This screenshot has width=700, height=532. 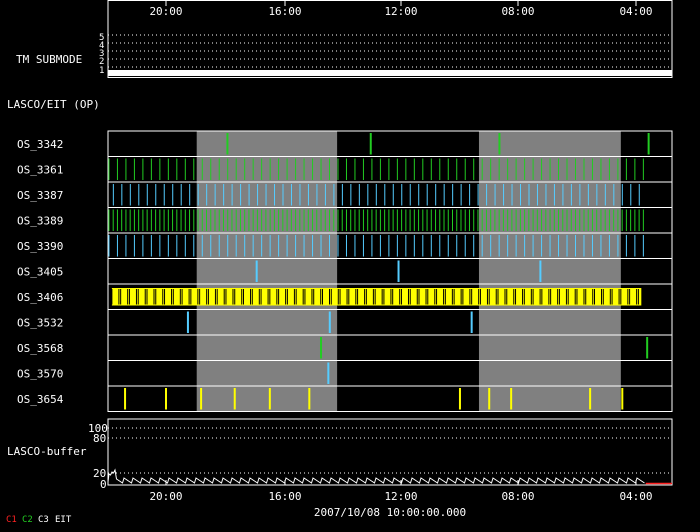 What do you see at coordinates (49, 59) in the screenshot?
I see `tm-submode-label: TM SUBMODE` at bounding box center [49, 59].